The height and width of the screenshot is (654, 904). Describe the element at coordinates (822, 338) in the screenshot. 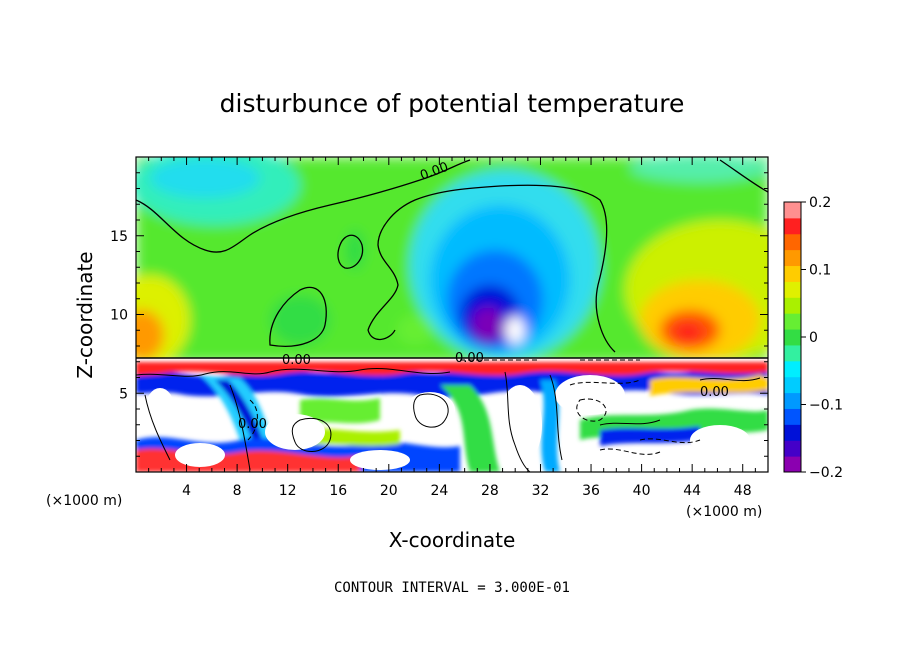

I see `colorbar-ticks: 0.2 0.1 0 −0.1 −0.2` at that location.